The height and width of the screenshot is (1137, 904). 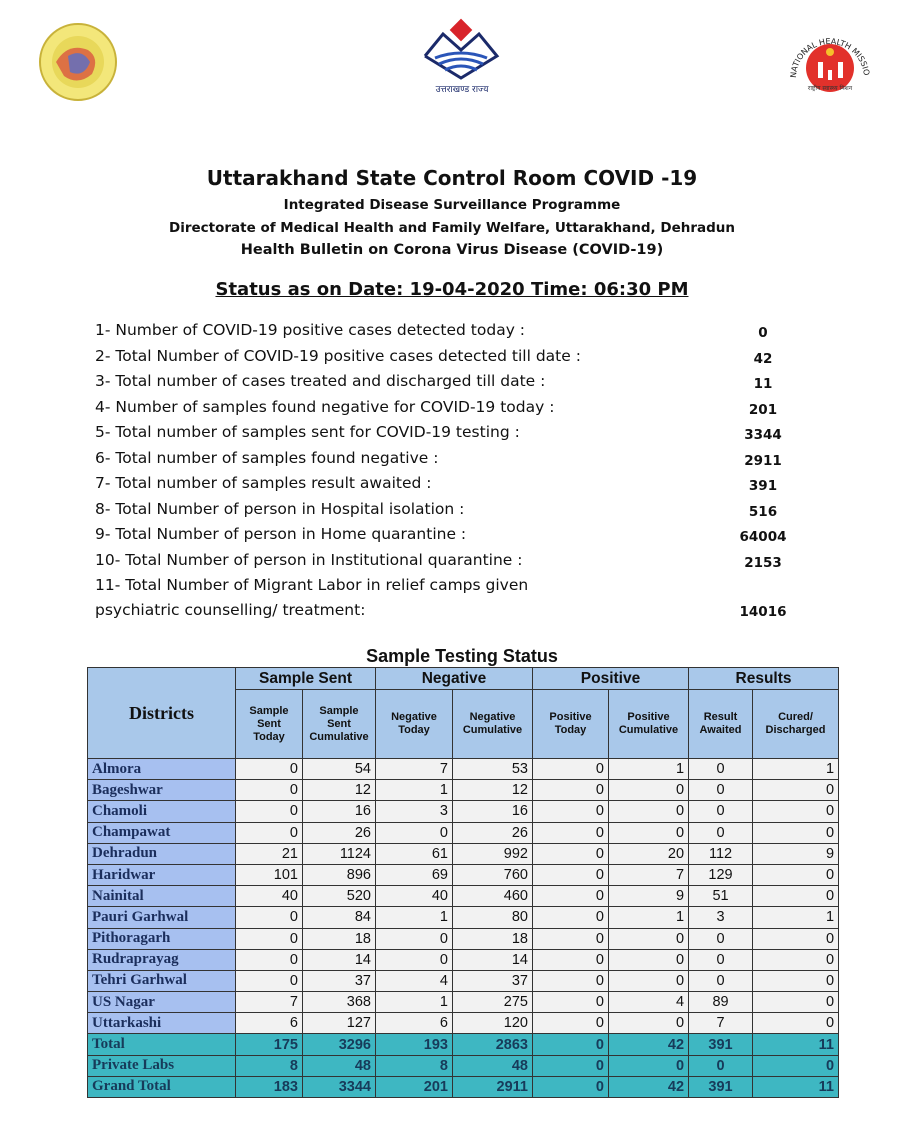 I want to click on district-name: Chamoli, so click(x=161, y=811).